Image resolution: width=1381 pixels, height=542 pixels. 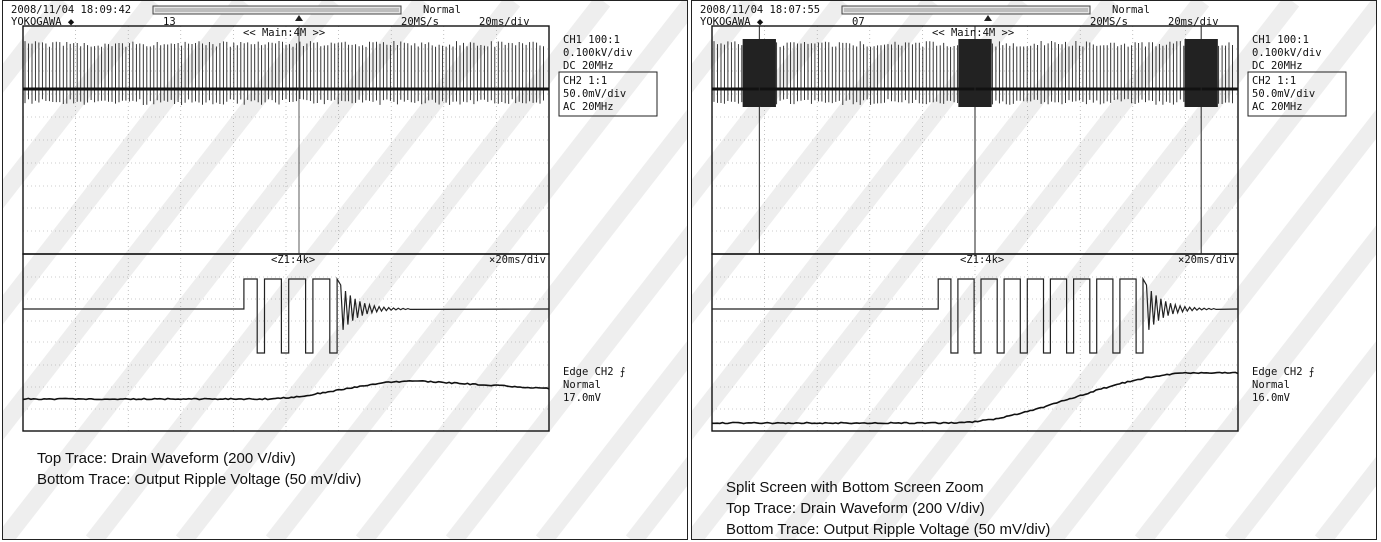 I want to click on timestamp-label: 2008/11/04 18:07:55, so click(x=760, y=10).